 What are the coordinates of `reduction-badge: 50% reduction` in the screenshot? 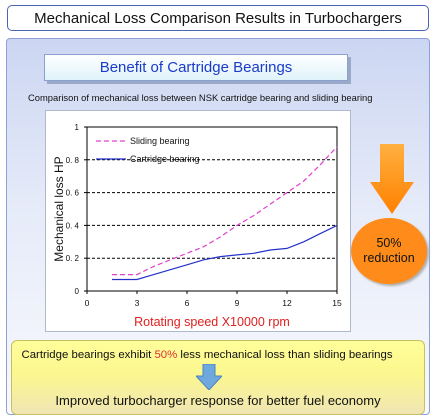 It's located at (389, 251).